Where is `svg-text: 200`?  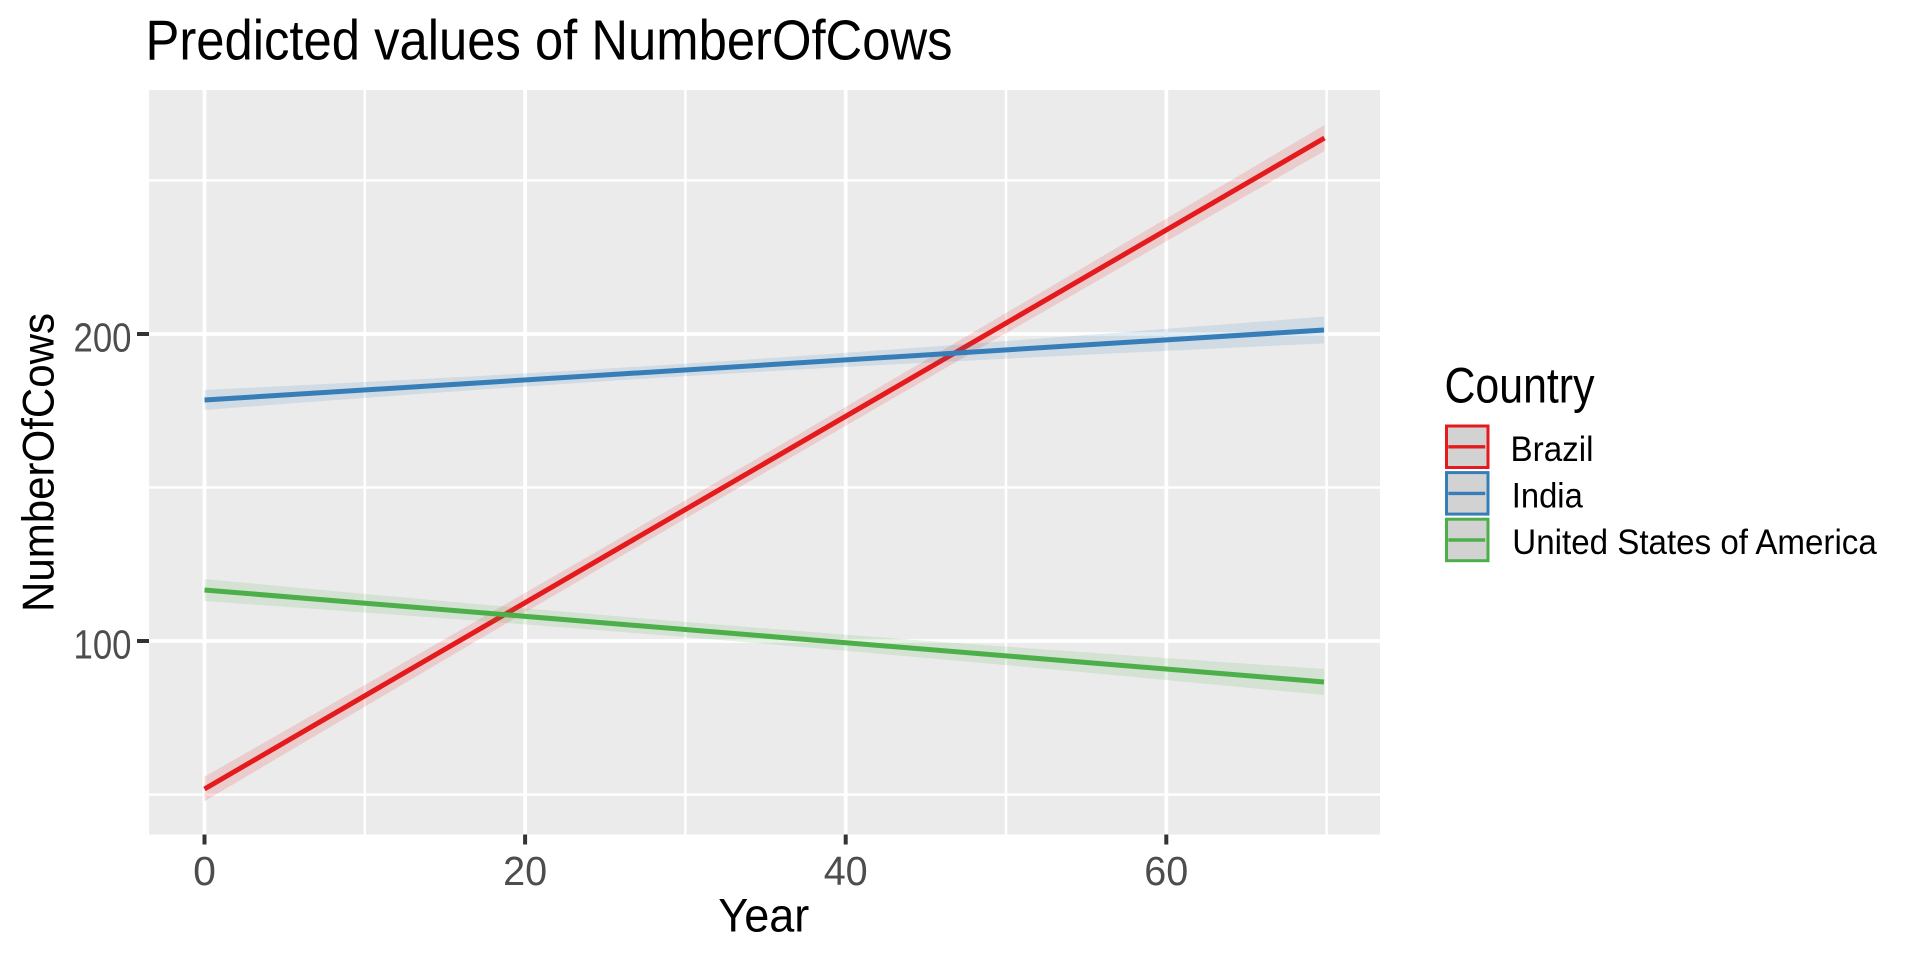 svg-text: 200 is located at coordinates (103, 338).